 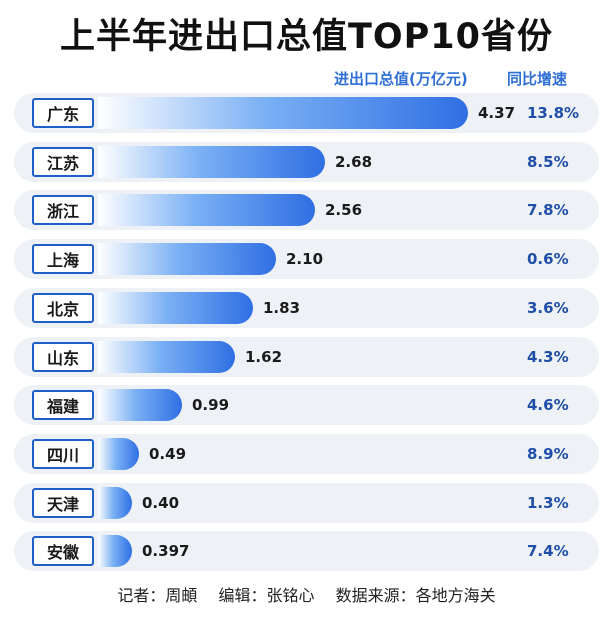 I want to click on bar-row: 北京 1.83 3.6%, so click(x=306, y=308).